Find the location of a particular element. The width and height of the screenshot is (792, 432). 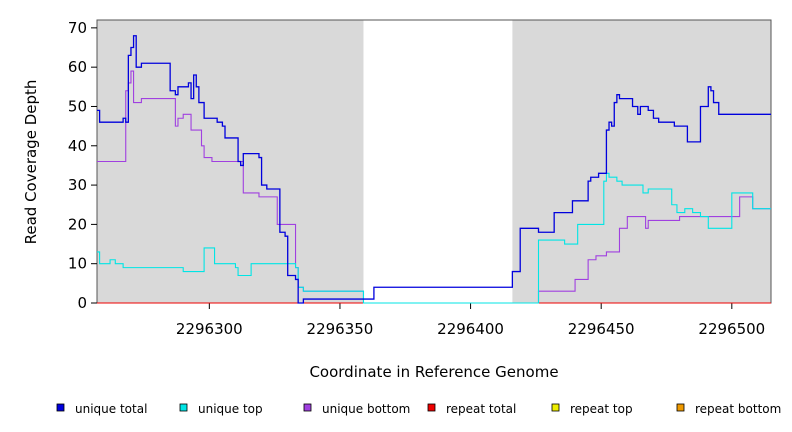

y-tick-label: 20 is located at coordinates (77, 224).